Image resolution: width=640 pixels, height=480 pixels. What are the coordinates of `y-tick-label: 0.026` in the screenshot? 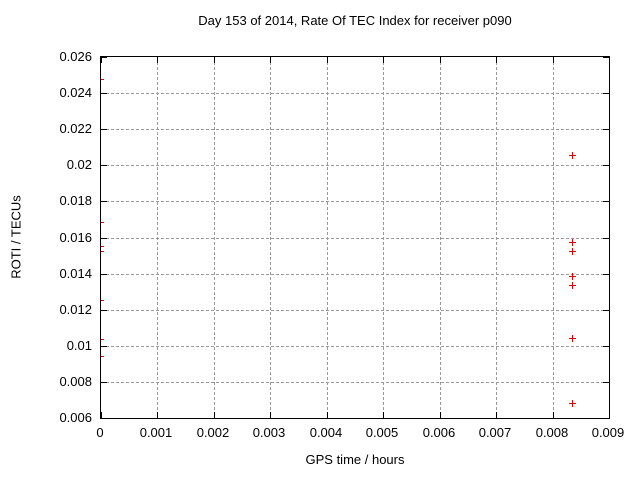 It's located at (75, 56).